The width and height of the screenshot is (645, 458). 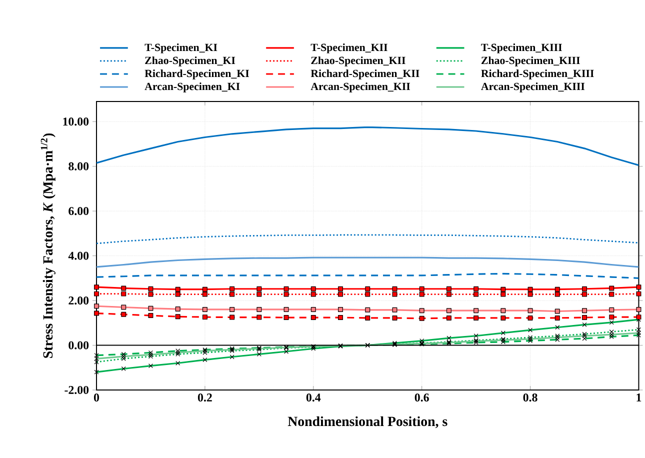 I want to click on legend-label: Zhao-Specimen_KII, so click(x=358, y=61).